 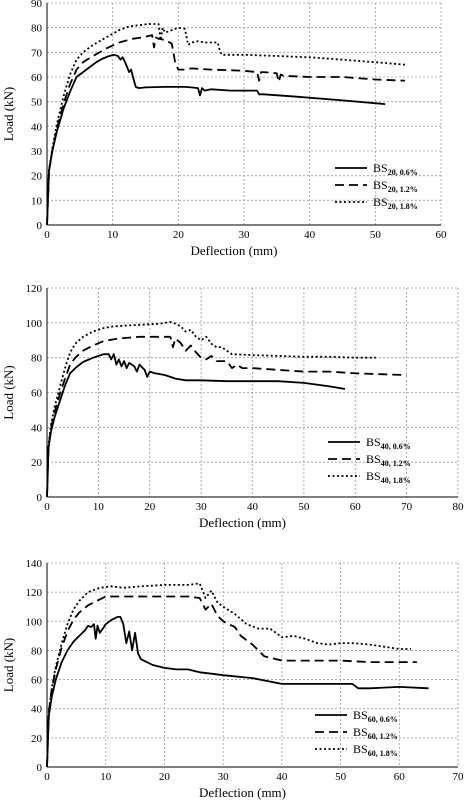 I want to click on legend-entry: BS40, 0.6%, so click(x=388, y=443).